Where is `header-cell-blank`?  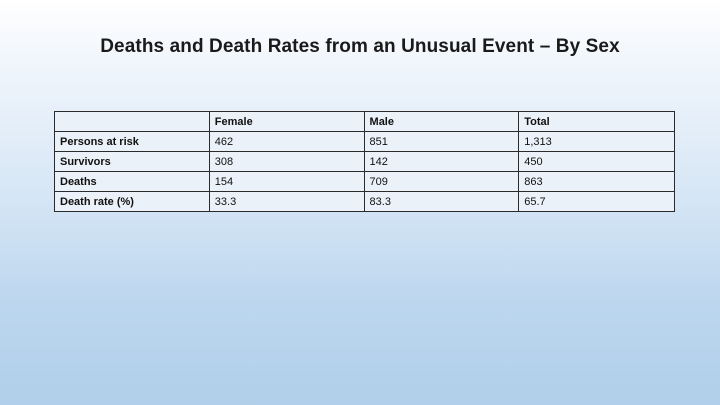
header-cell-blank is located at coordinates (132, 121).